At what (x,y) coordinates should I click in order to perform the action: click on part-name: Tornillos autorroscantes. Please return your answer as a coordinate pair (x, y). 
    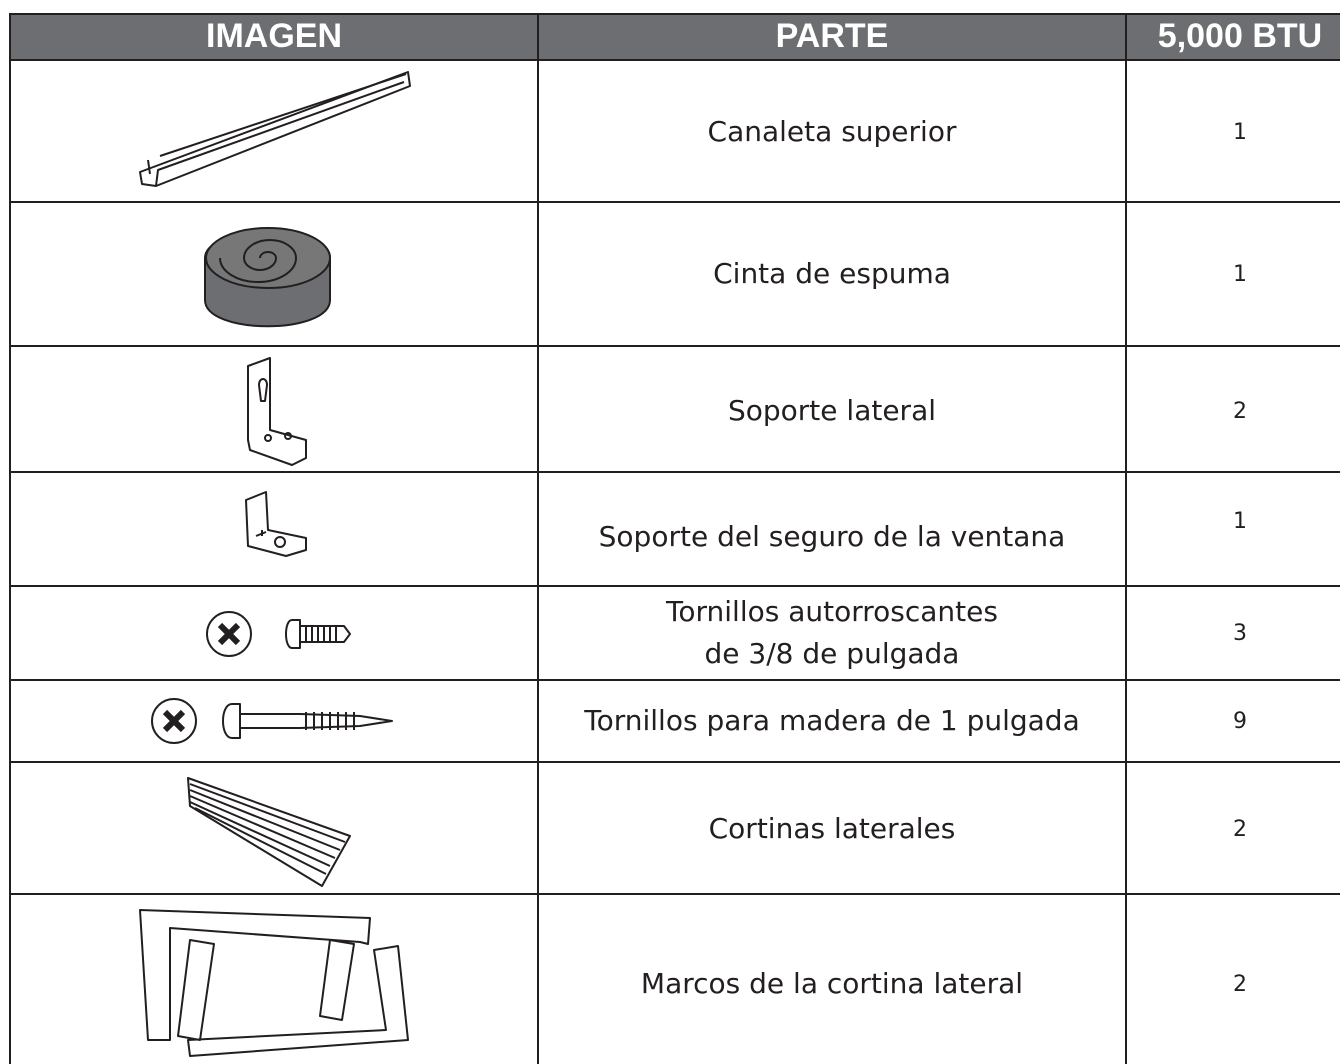
    Looking at the image, I should click on (831, 611).